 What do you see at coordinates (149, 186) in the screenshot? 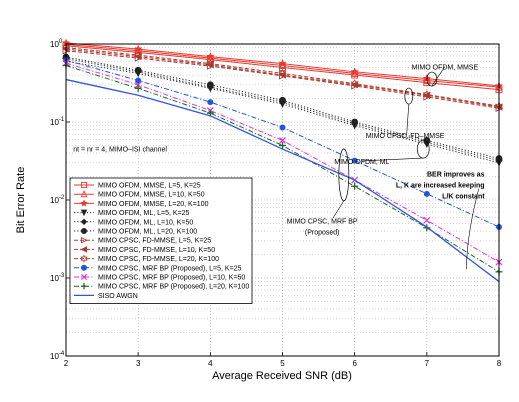
I see `legend-label: MIMO OFDM, MMSE, L=5, K=25` at bounding box center [149, 186].